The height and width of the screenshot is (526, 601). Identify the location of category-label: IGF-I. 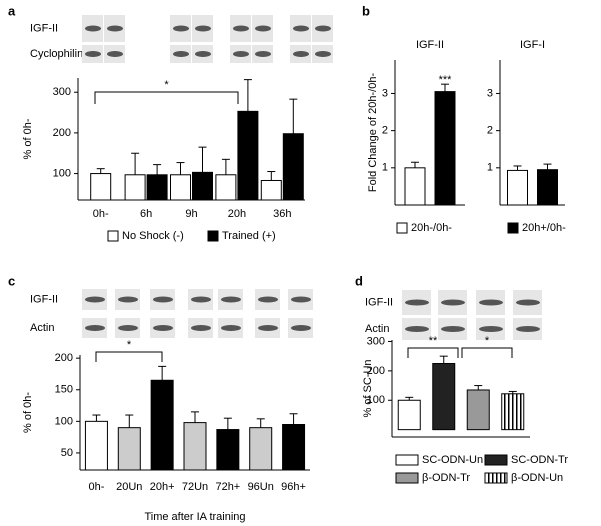
(532, 45).